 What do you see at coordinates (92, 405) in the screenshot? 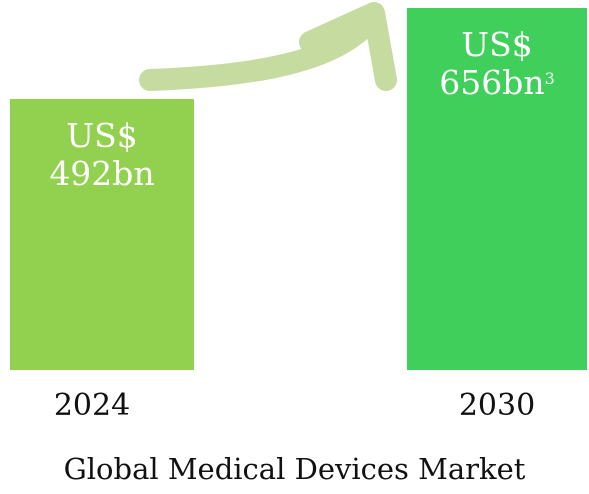
I see `x-tick-label: 2024` at bounding box center [92, 405].